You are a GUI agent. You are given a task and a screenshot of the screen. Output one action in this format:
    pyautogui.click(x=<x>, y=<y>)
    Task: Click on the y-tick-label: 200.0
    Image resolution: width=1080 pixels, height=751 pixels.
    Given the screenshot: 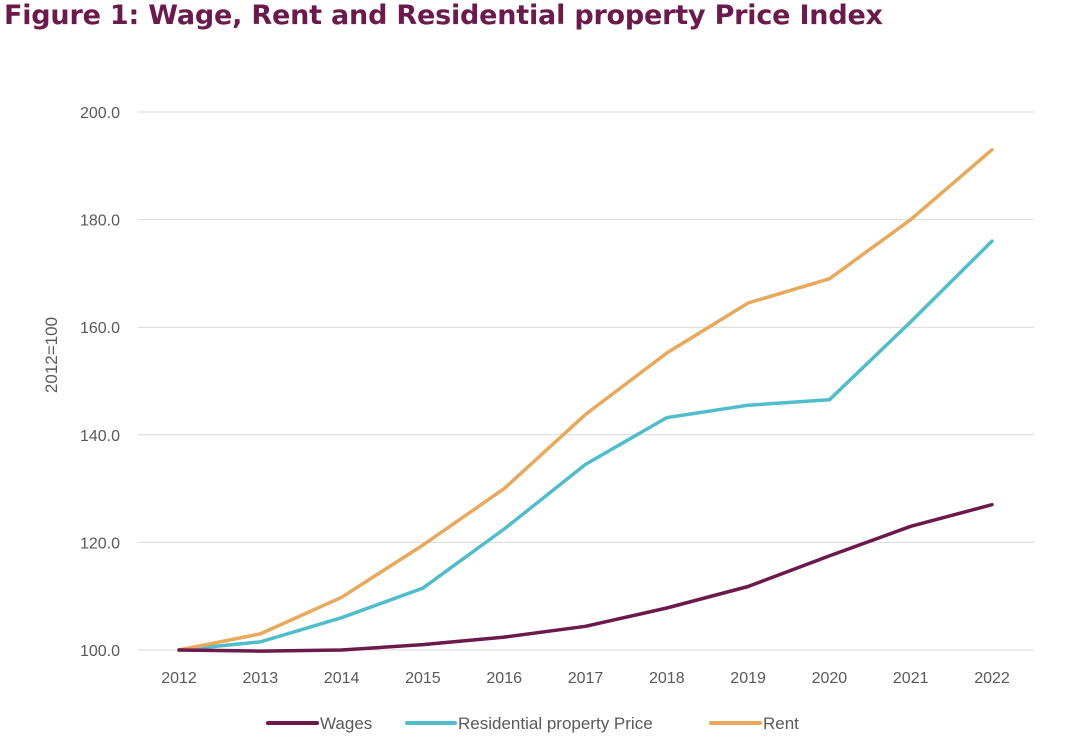 What is the action you would take?
    pyautogui.click(x=100, y=113)
    